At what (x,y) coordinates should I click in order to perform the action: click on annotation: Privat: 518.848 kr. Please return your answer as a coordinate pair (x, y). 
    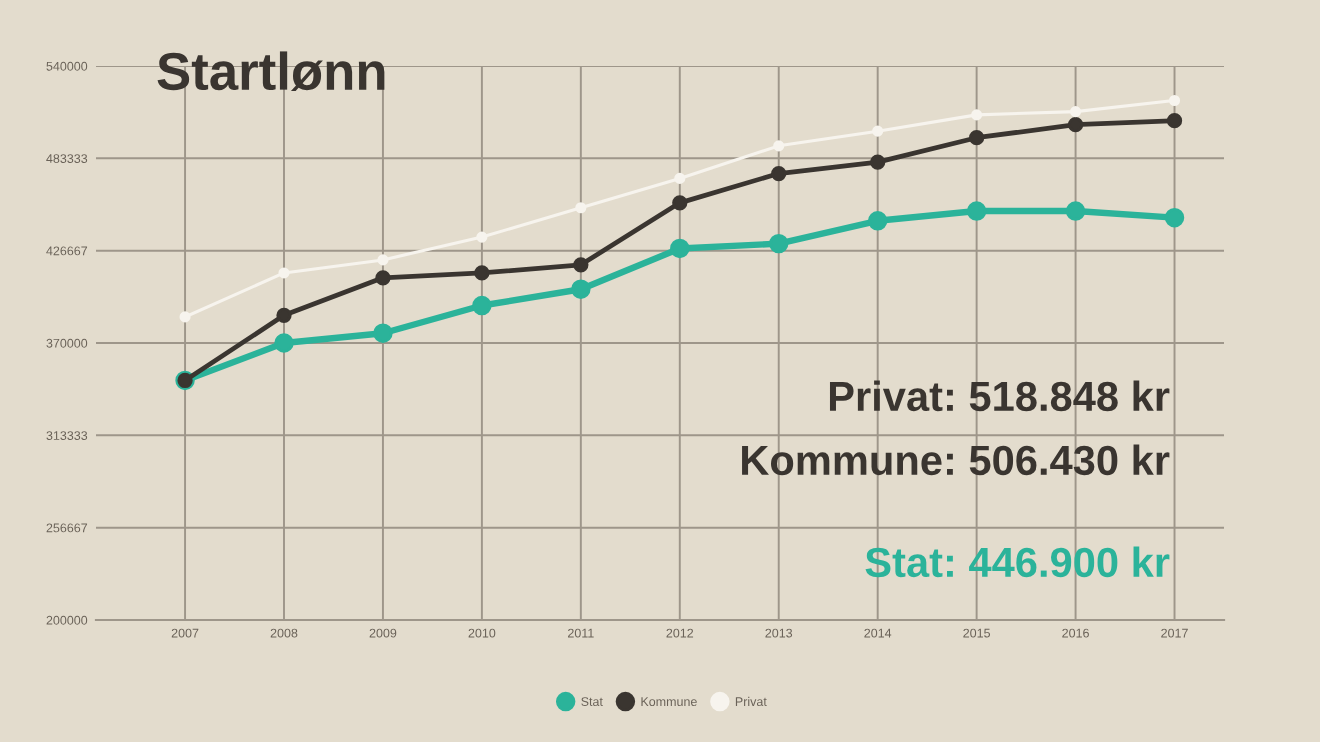
    Looking at the image, I should click on (999, 396).